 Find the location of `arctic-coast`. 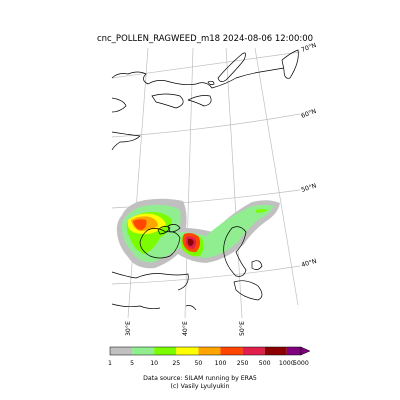

arctic-coast is located at coordinates (198, 78).